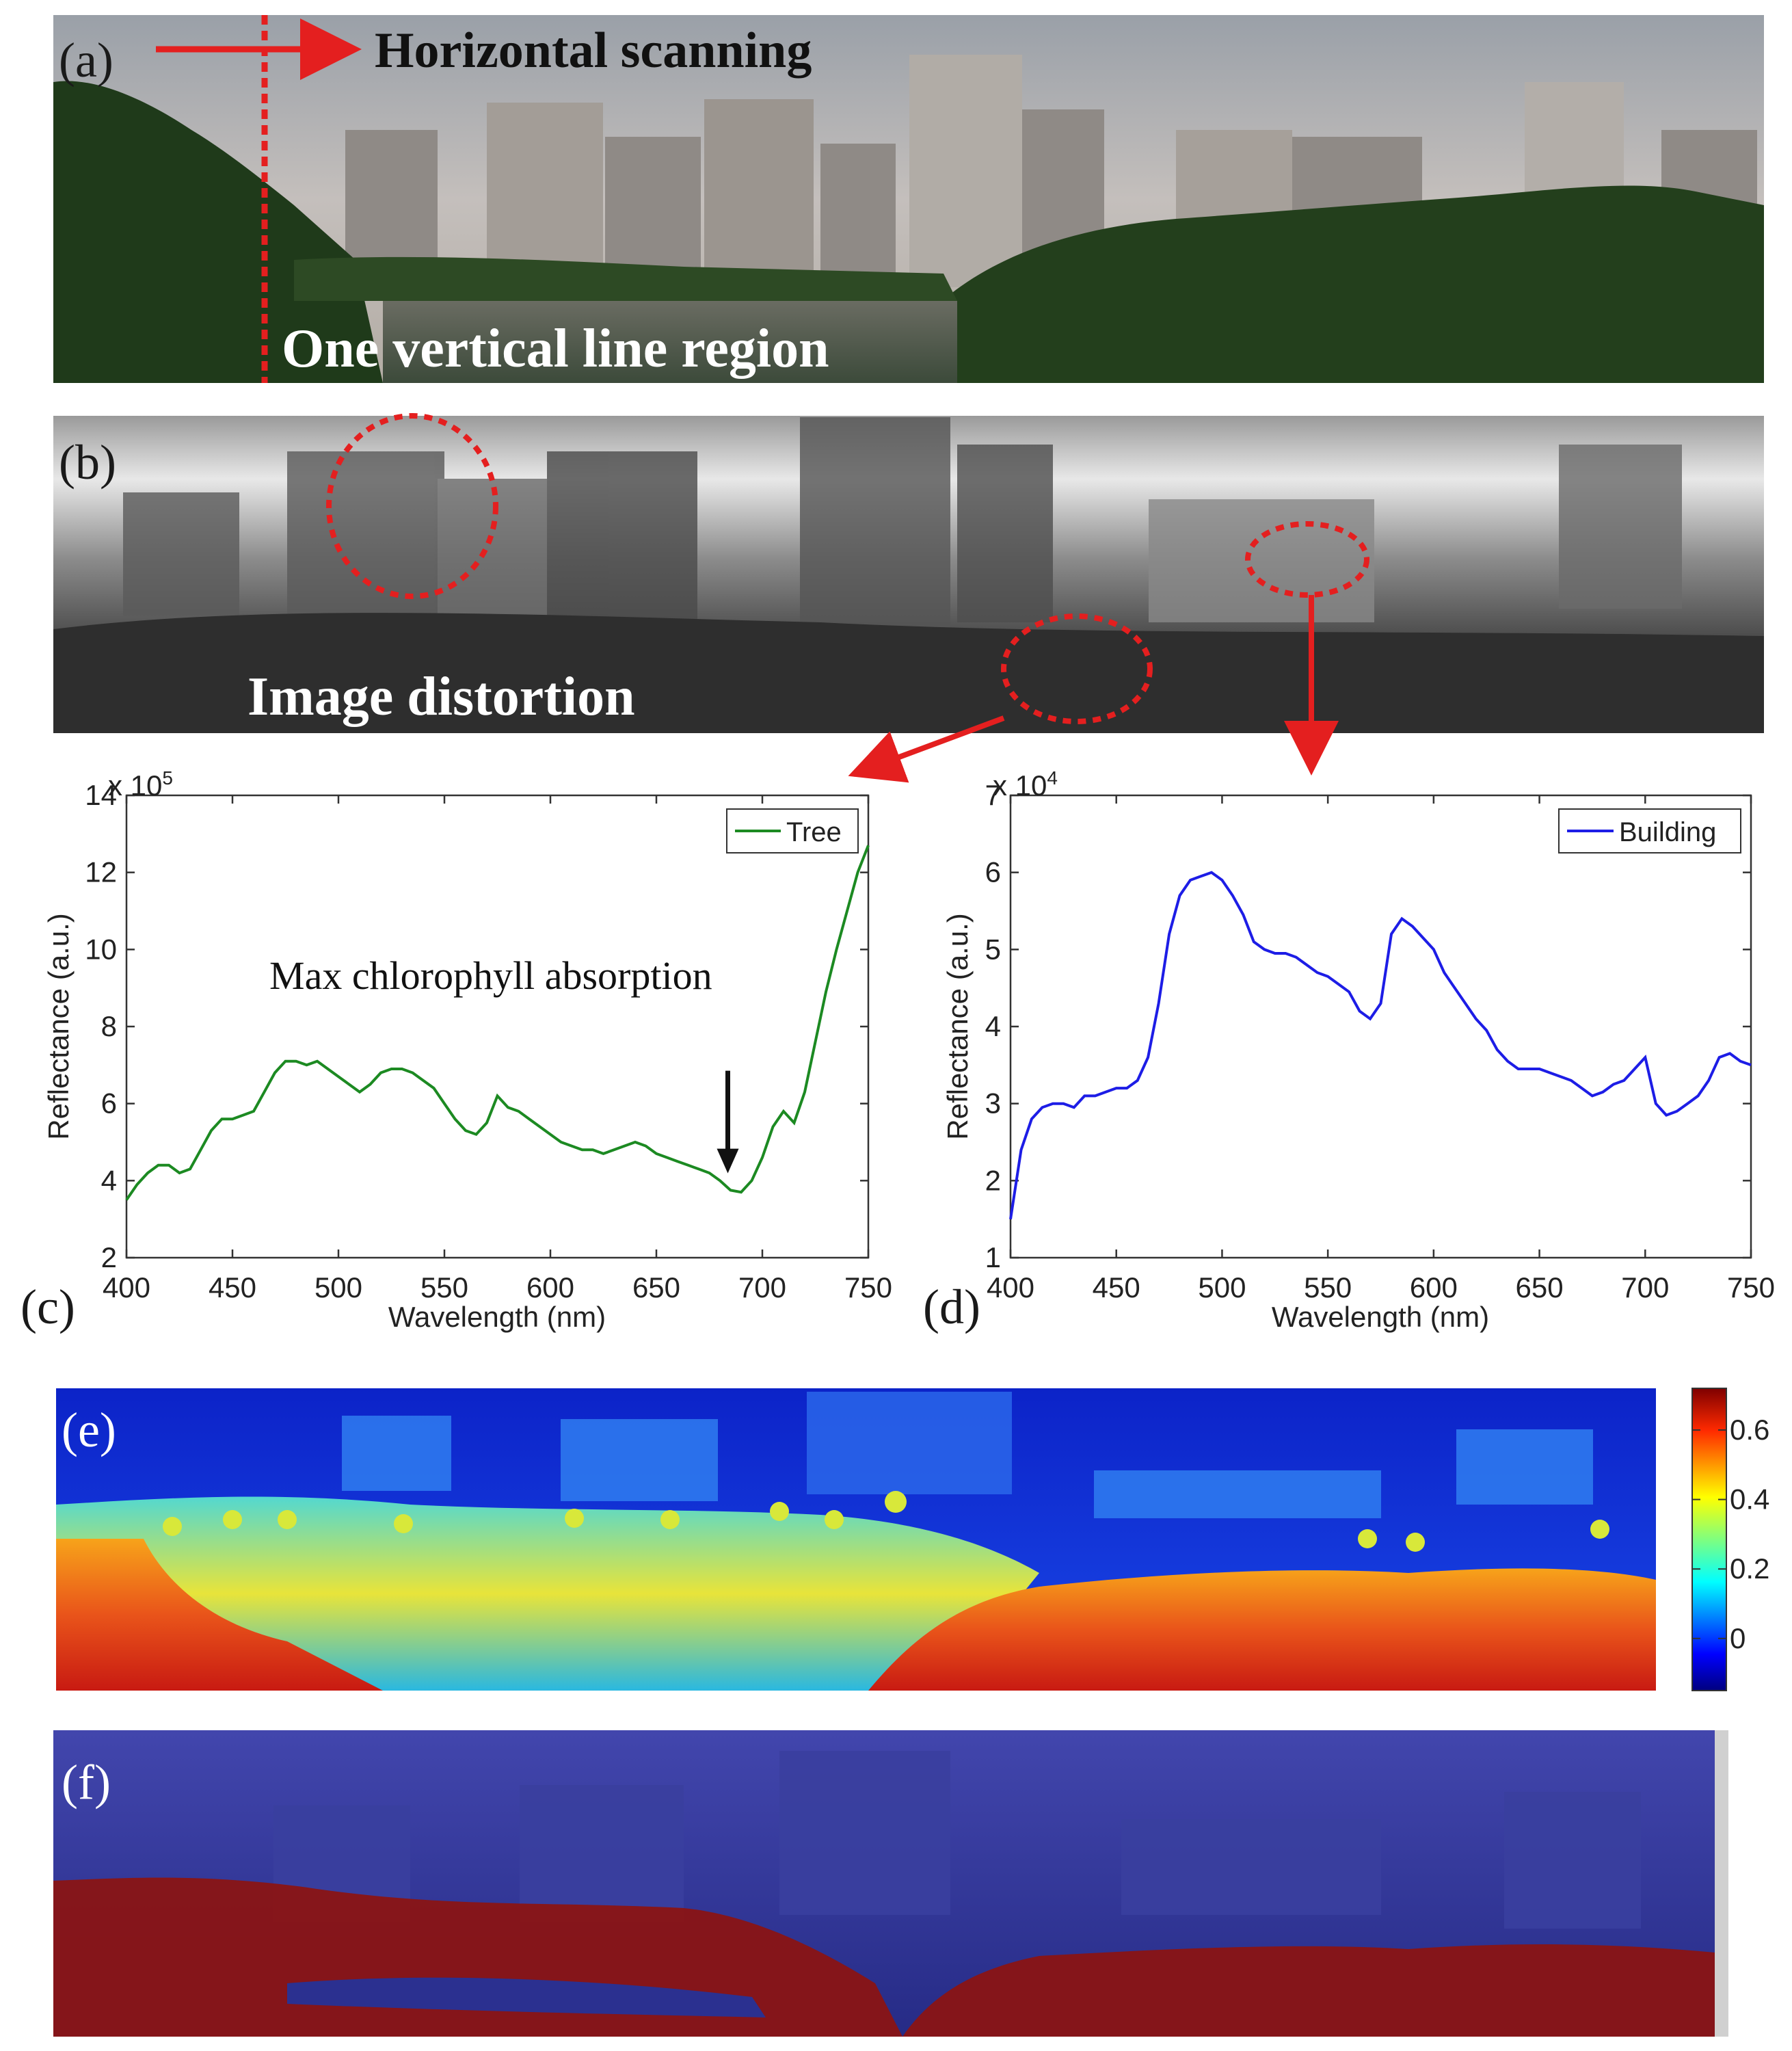  What do you see at coordinates (59, 1026) in the screenshot?
I see `chart-c-ylabel: Reflectance (a.u.)` at bounding box center [59, 1026].